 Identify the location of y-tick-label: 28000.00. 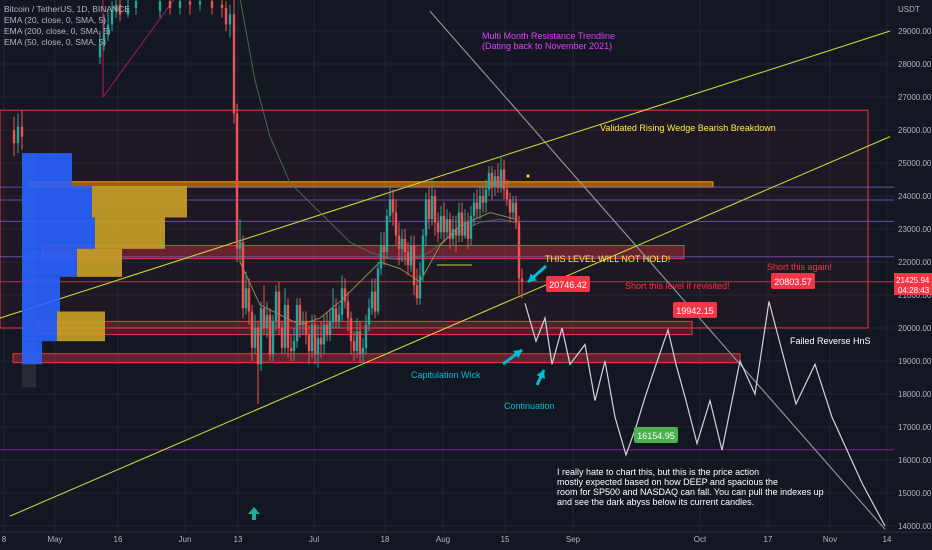
(915, 64).